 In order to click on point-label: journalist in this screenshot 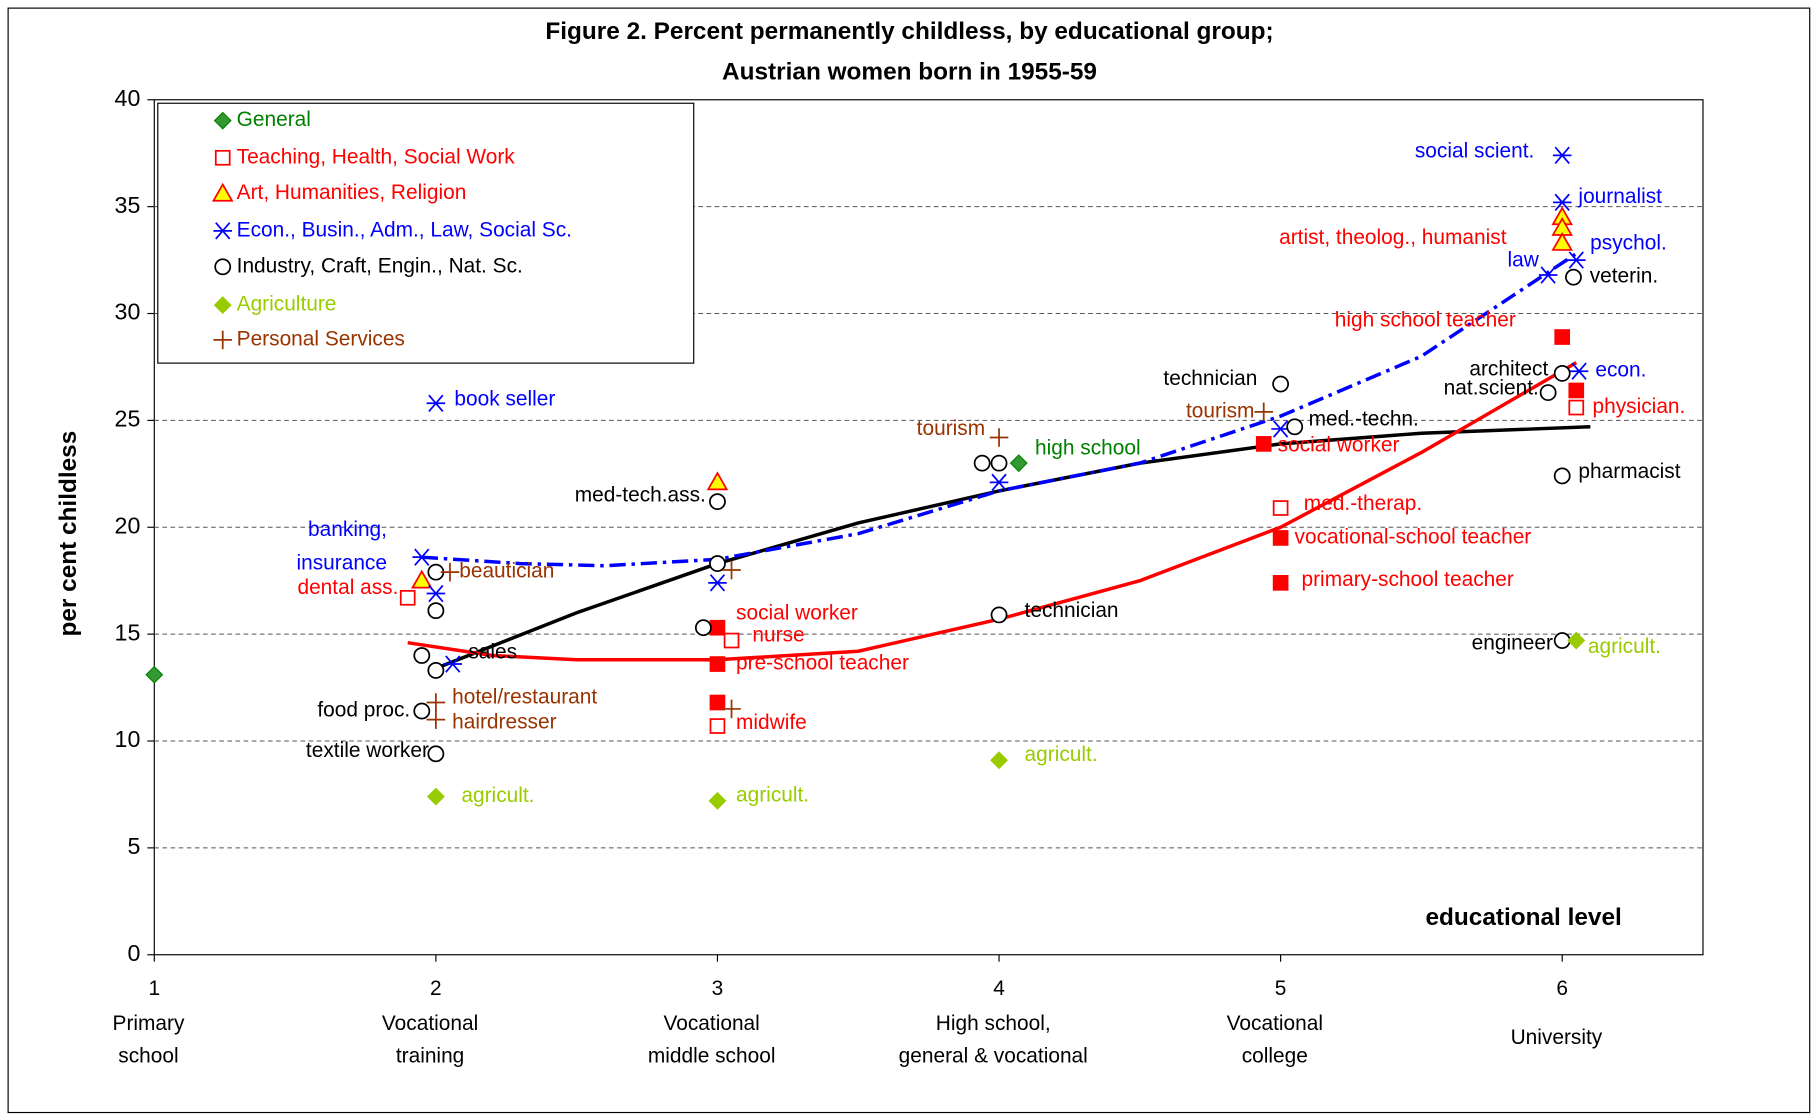, I will do `click(1619, 196)`.